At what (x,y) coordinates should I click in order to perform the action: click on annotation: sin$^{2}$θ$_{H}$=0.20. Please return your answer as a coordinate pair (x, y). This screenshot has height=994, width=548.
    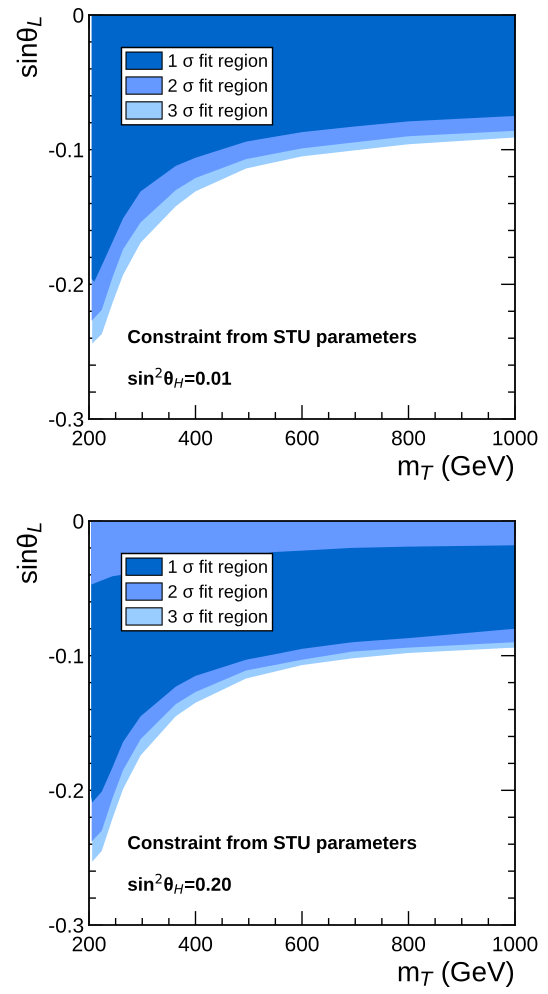
    Looking at the image, I should click on (179, 884).